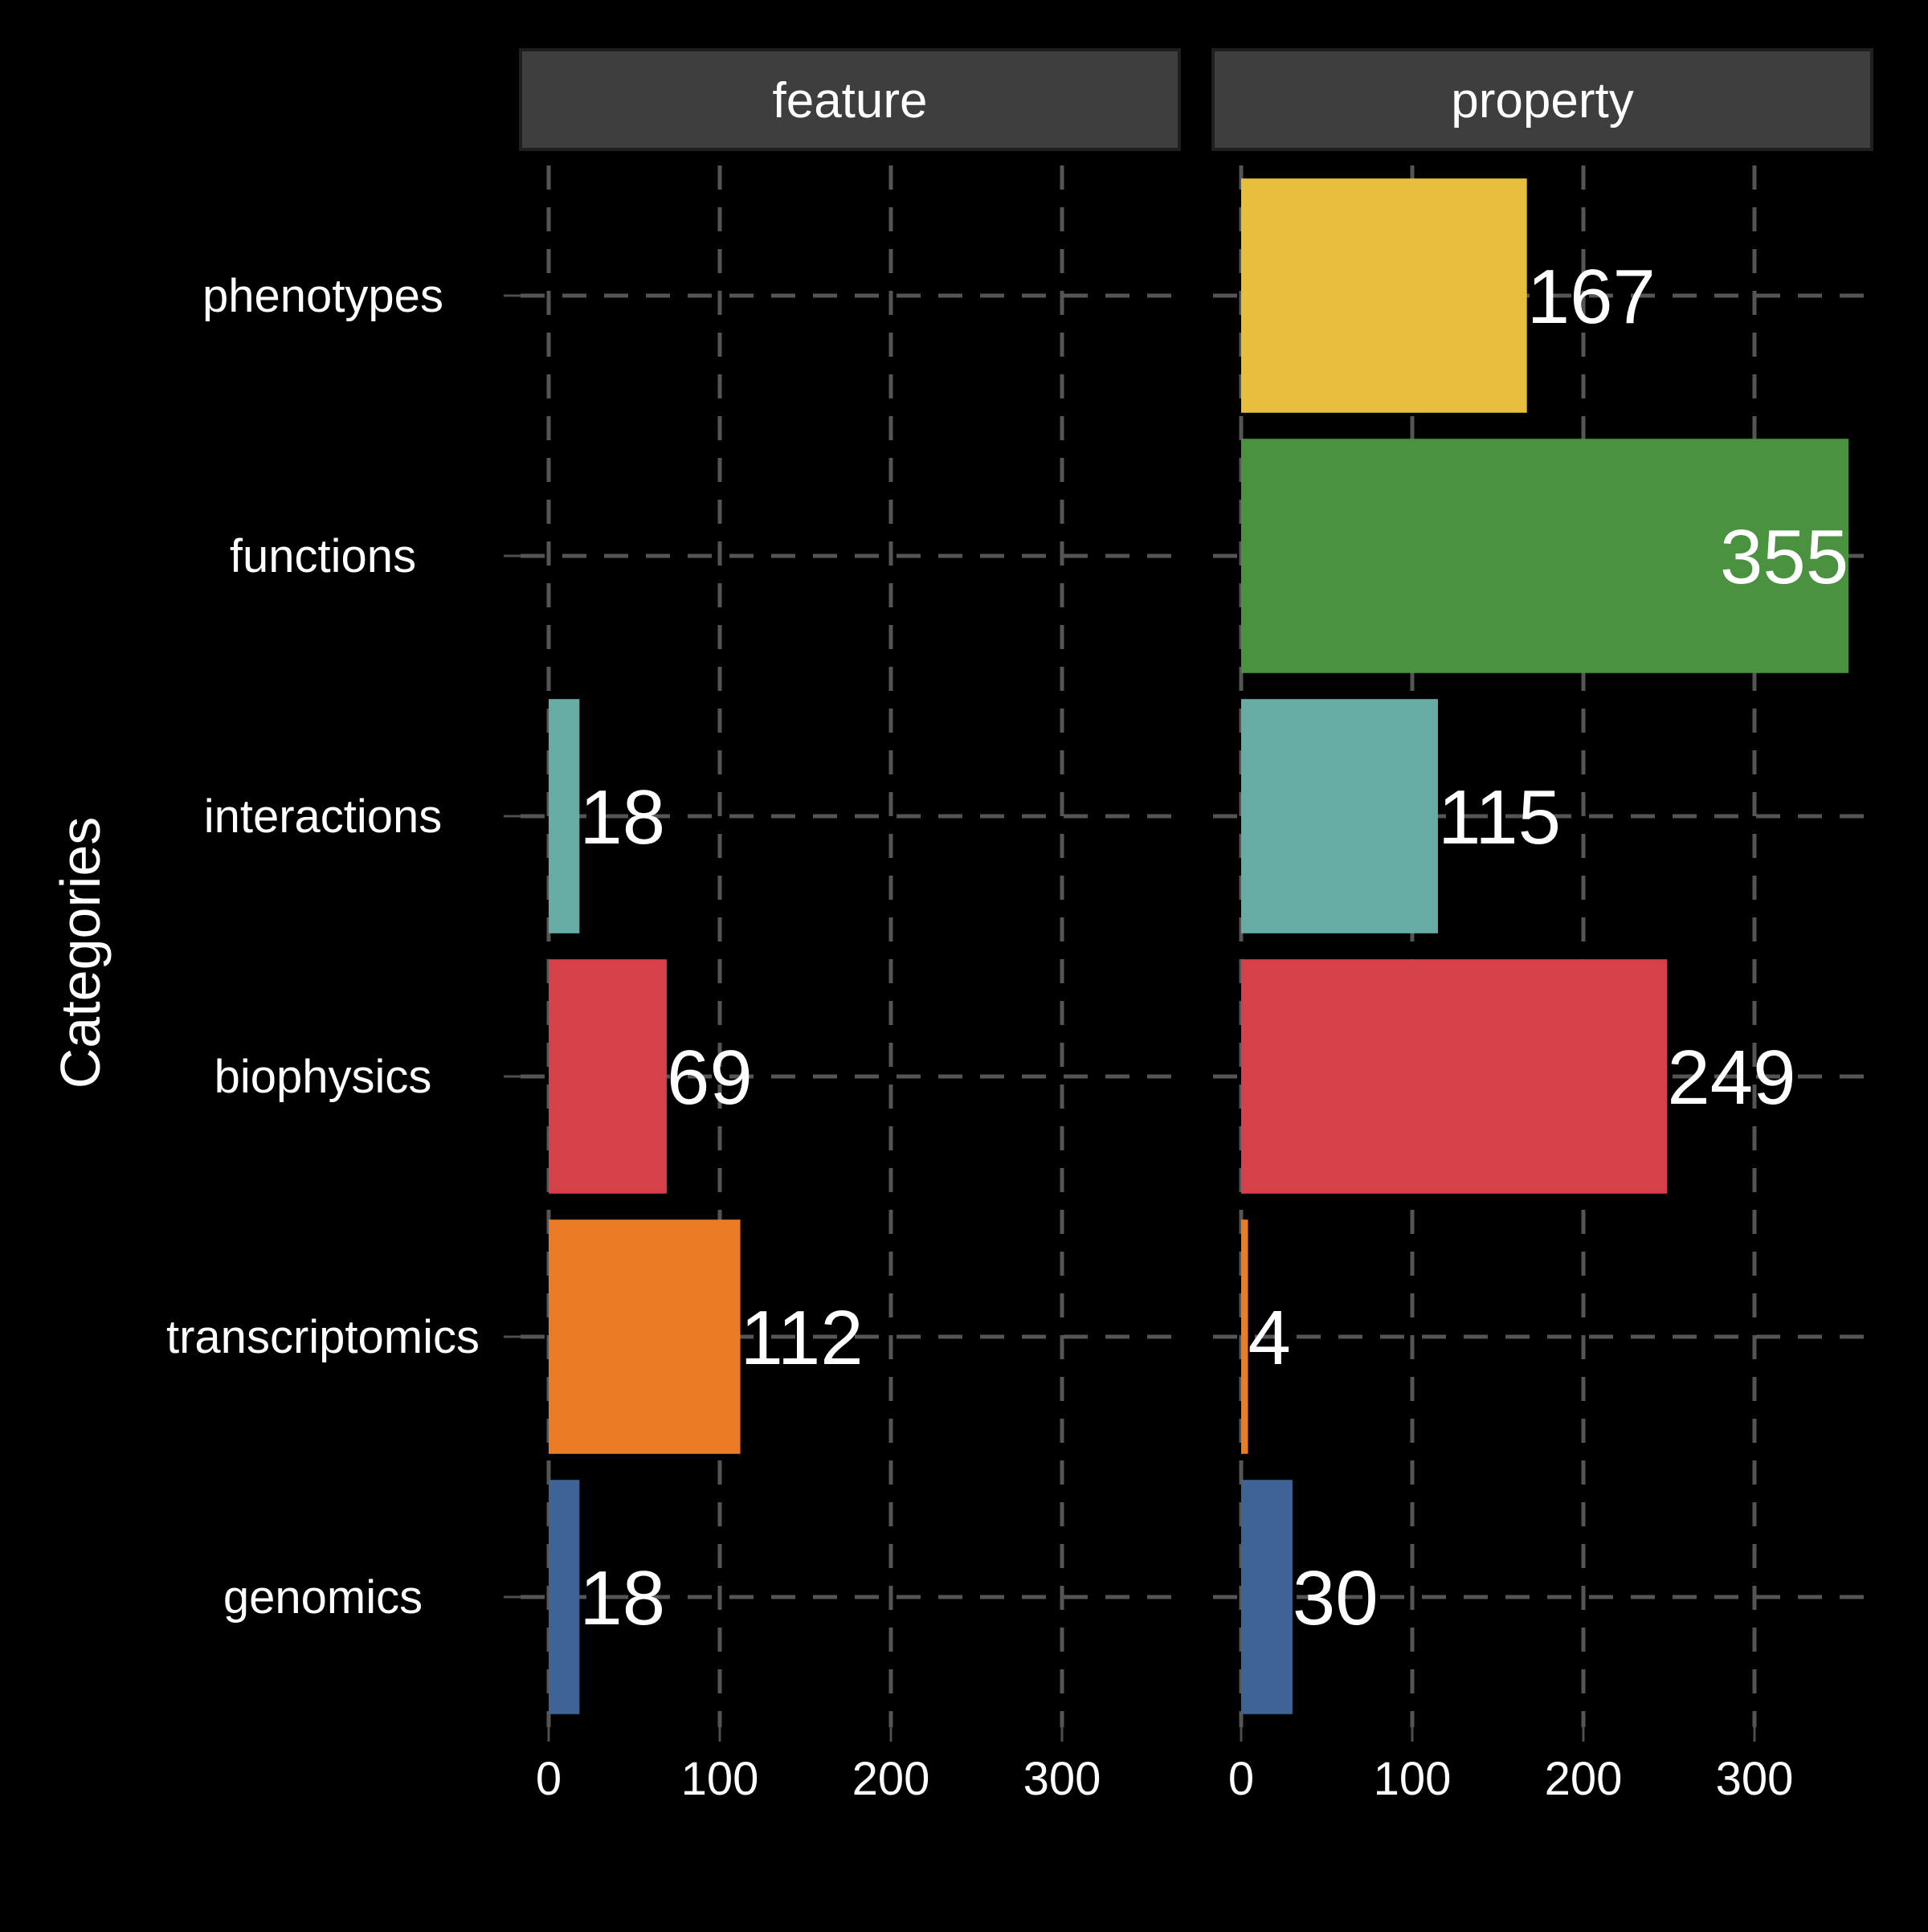 This screenshot has width=1928, height=1932. I want to click on x-tick-label-property-100: 100, so click(1413, 1779).